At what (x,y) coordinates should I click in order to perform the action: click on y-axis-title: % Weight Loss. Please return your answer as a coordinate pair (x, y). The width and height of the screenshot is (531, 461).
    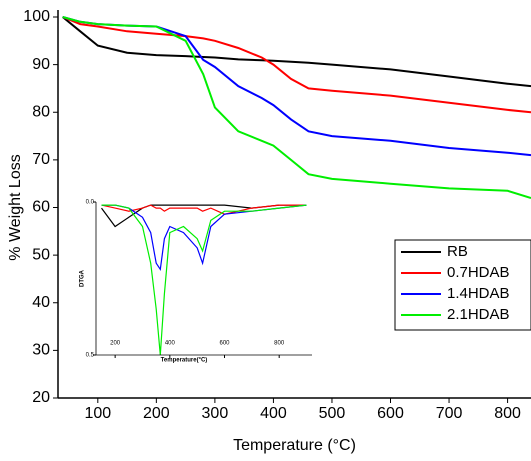
    Looking at the image, I should click on (15, 207).